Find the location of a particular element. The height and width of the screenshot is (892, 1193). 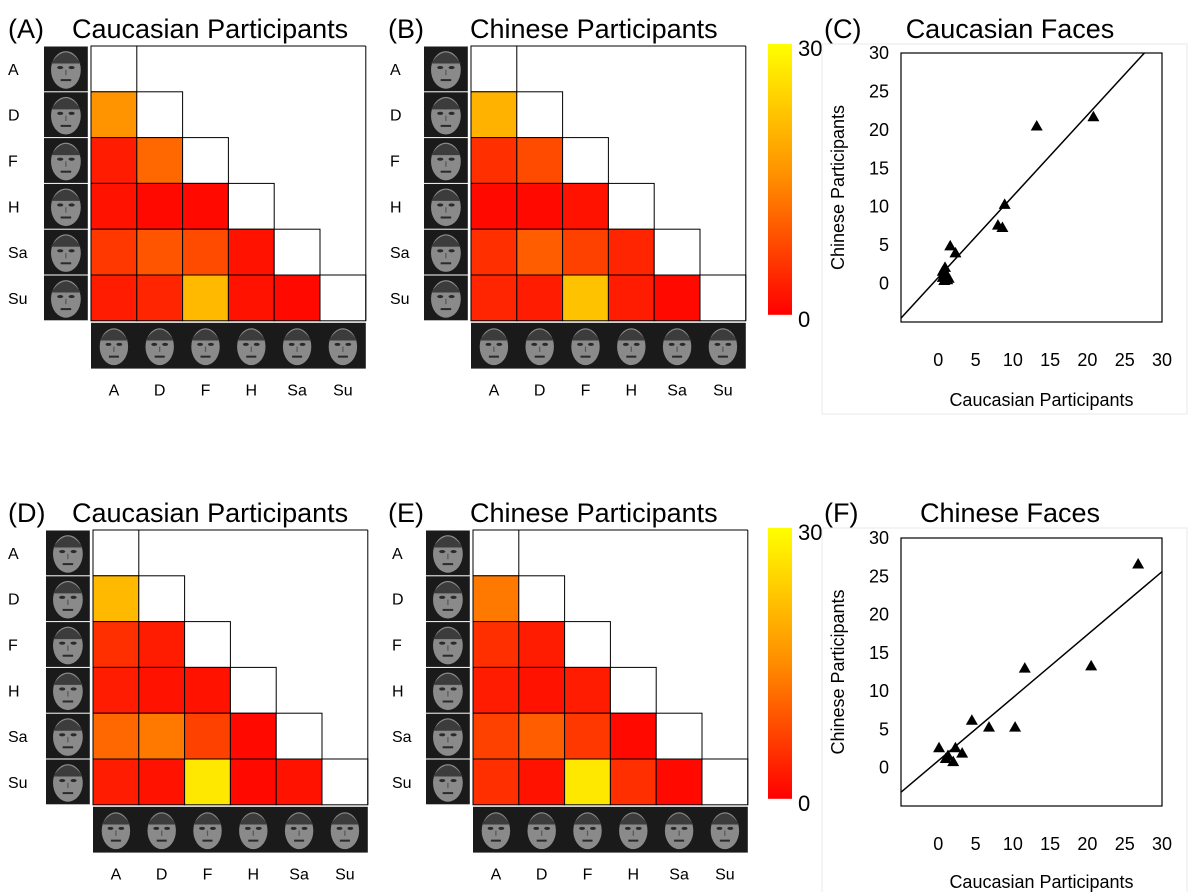

y-tick-label: 25 is located at coordinates (879, 576).